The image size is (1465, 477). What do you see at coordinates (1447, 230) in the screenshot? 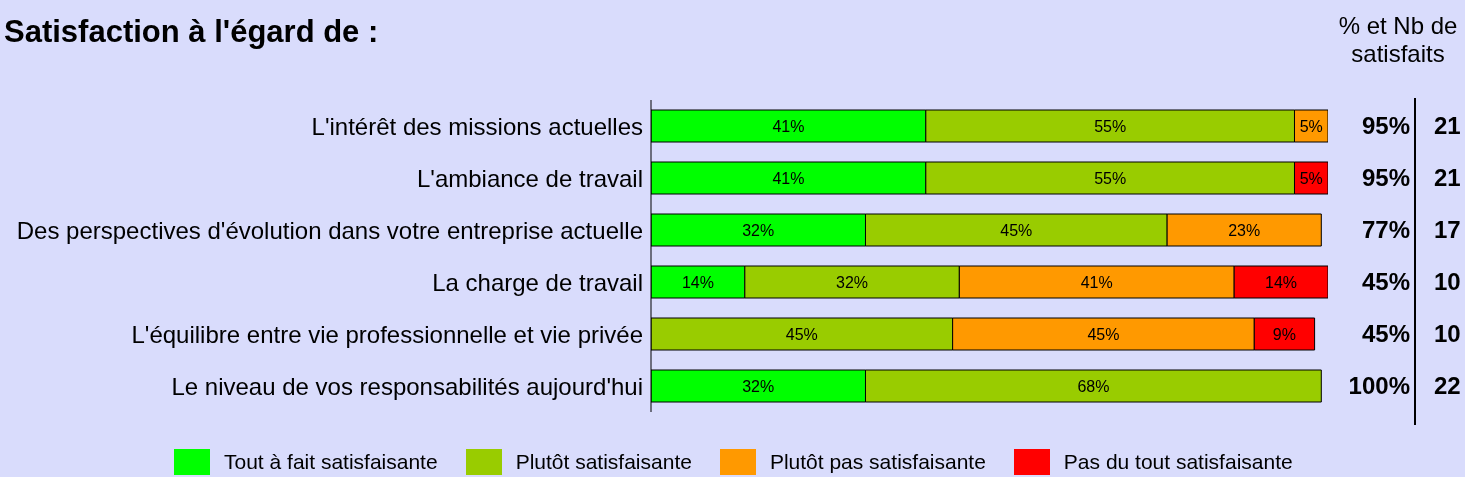
I see `text: 17` at bounding box center [1447, 230].